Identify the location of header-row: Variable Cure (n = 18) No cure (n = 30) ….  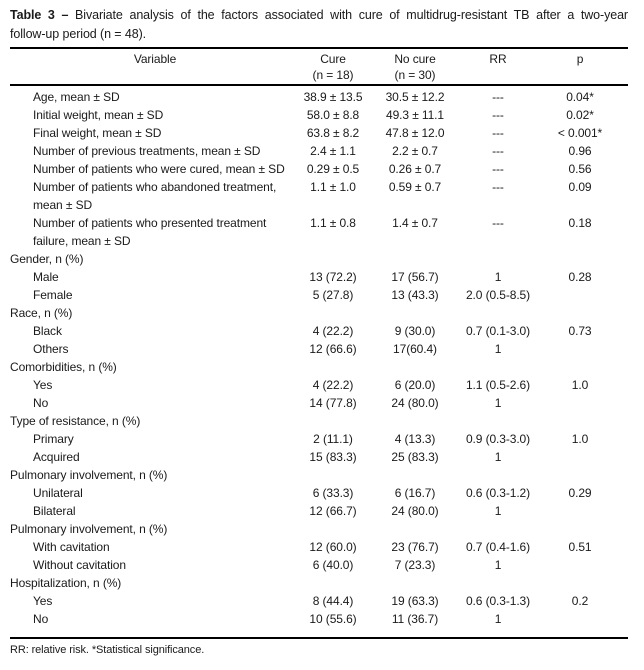
(319, 67).